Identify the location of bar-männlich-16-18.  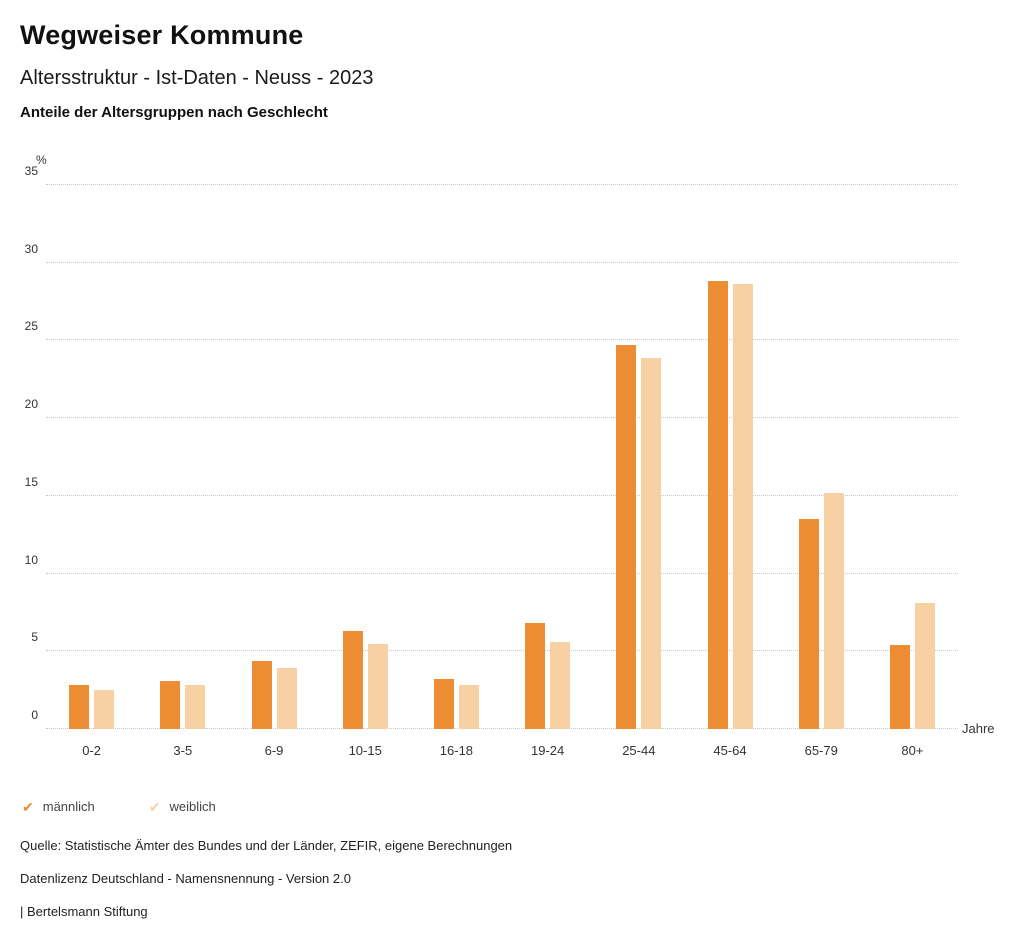
(443, 704).